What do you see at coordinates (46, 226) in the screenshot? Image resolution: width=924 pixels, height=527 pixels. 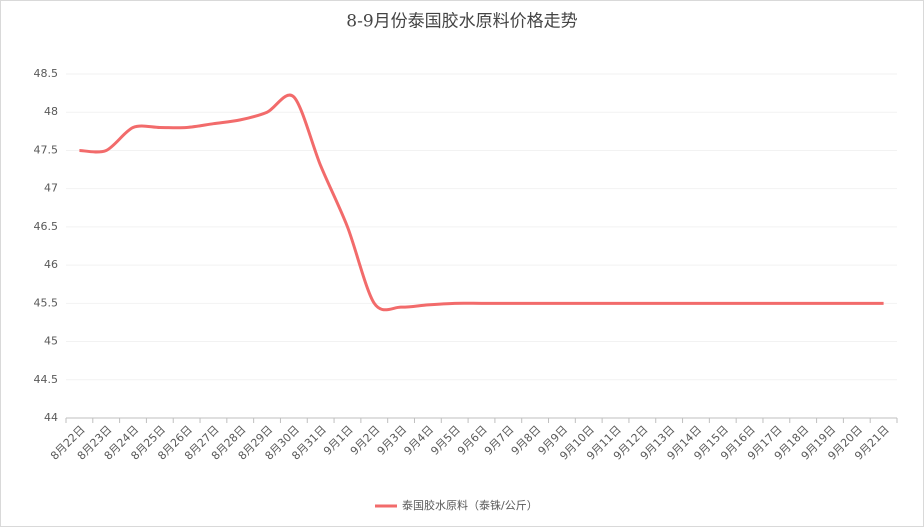 I see `y-tick-label: 46.5` at bounding box center [46, 226].